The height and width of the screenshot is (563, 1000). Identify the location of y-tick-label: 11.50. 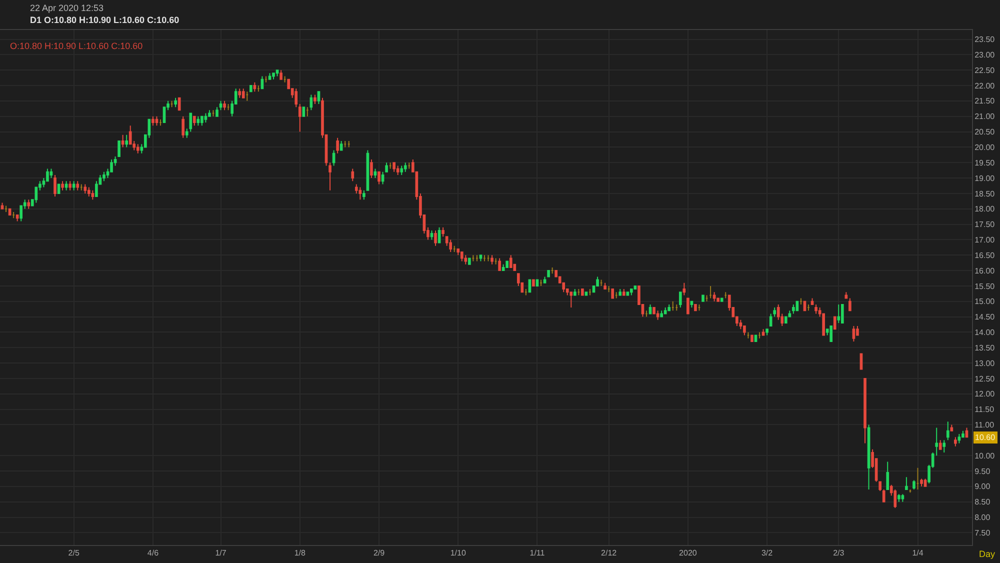
(984, 409).